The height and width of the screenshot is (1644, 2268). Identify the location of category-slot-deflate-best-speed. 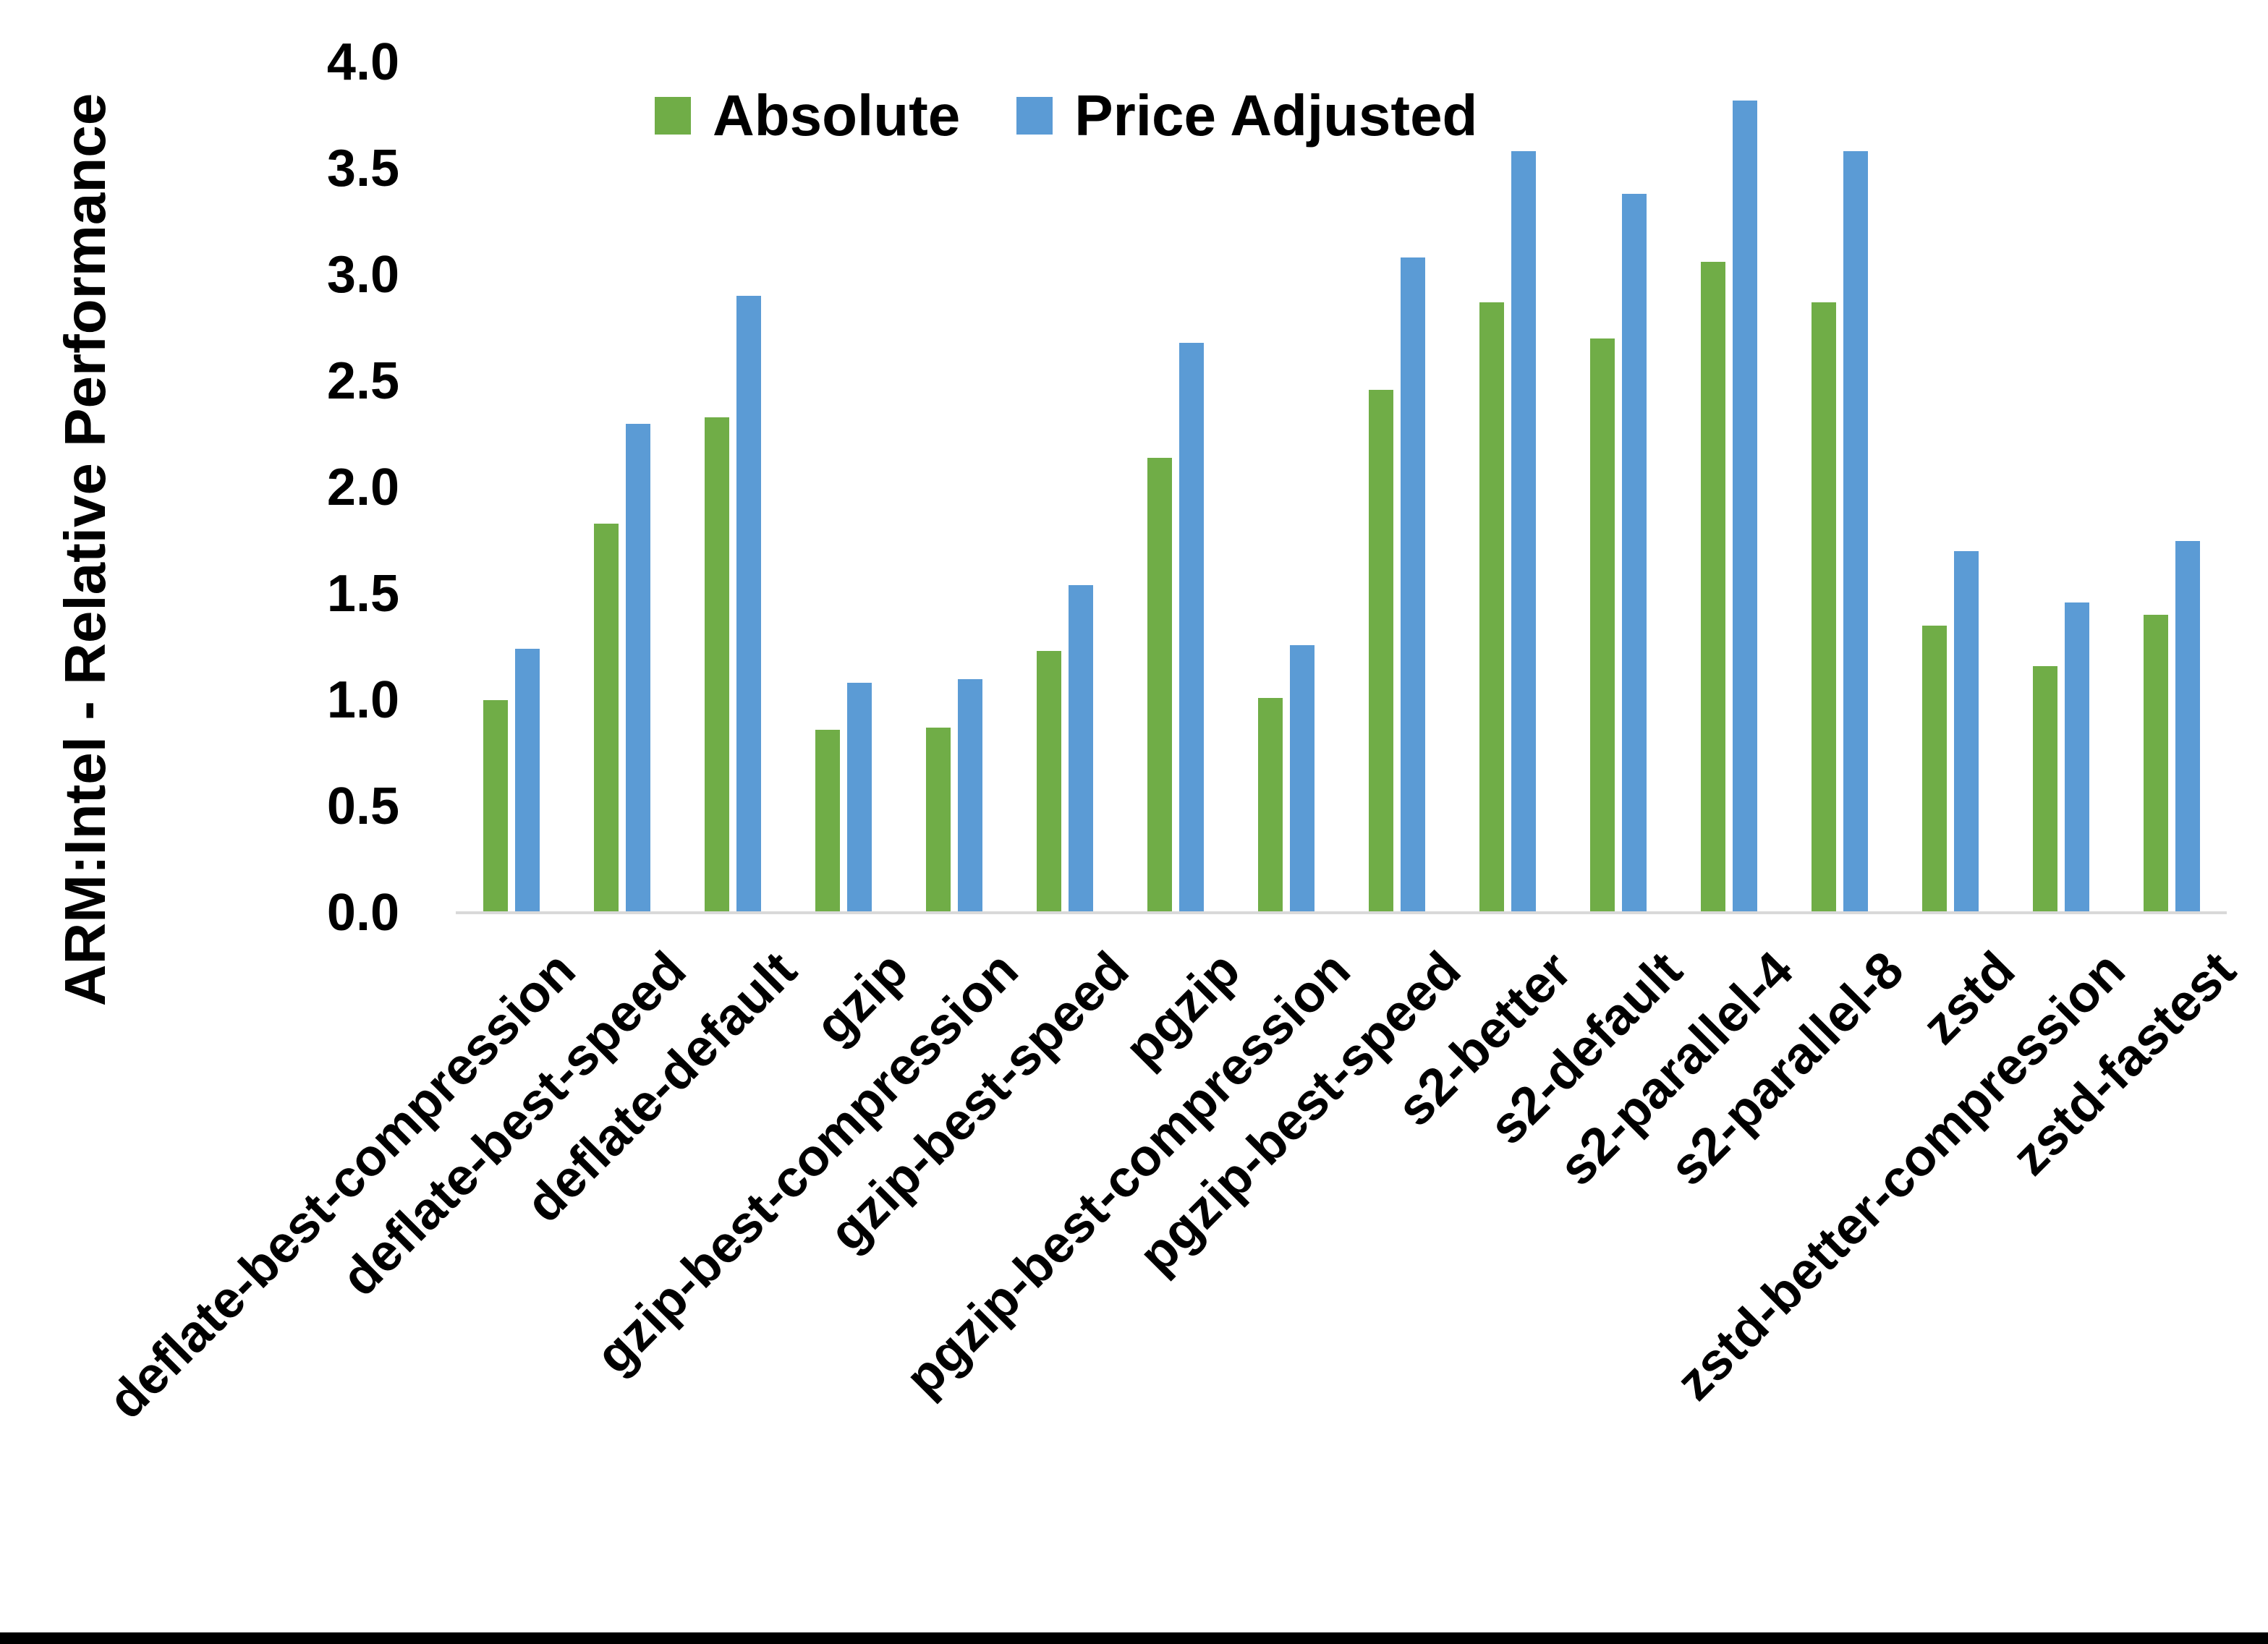
(621, 487).